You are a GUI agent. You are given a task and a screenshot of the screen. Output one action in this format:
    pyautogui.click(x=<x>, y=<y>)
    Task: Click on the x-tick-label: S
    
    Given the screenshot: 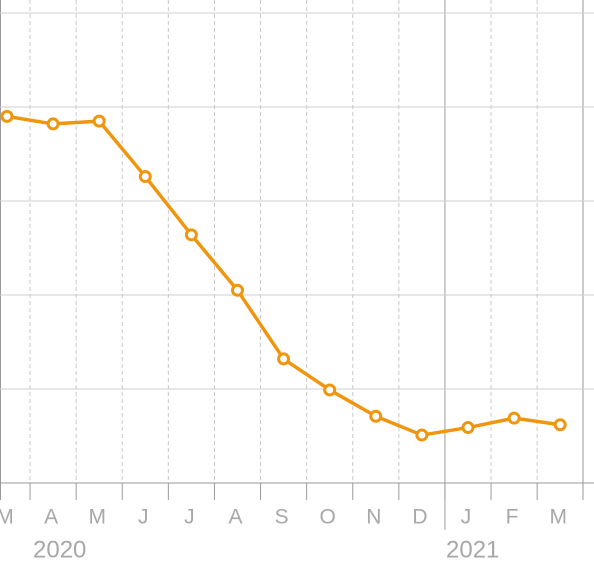 What is the action you would take?
    pyautogui.click(x=282, y=517)
    